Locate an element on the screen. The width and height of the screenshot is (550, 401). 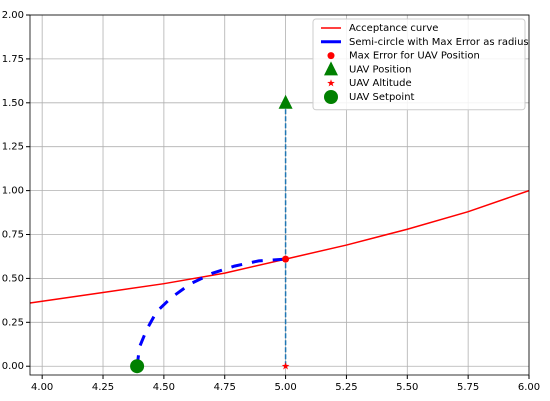
y-tick-label: 1.00 is located at coordinates (13, 191).